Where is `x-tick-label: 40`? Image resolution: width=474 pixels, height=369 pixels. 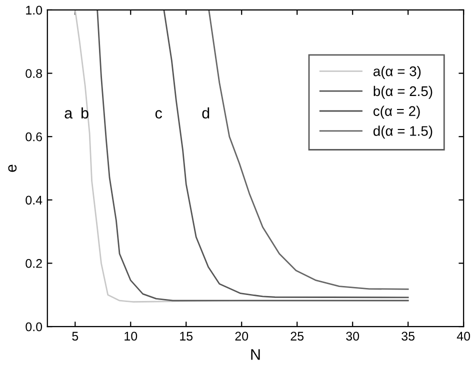 x-tick-label: 40 is located at coordinates (463, 336).